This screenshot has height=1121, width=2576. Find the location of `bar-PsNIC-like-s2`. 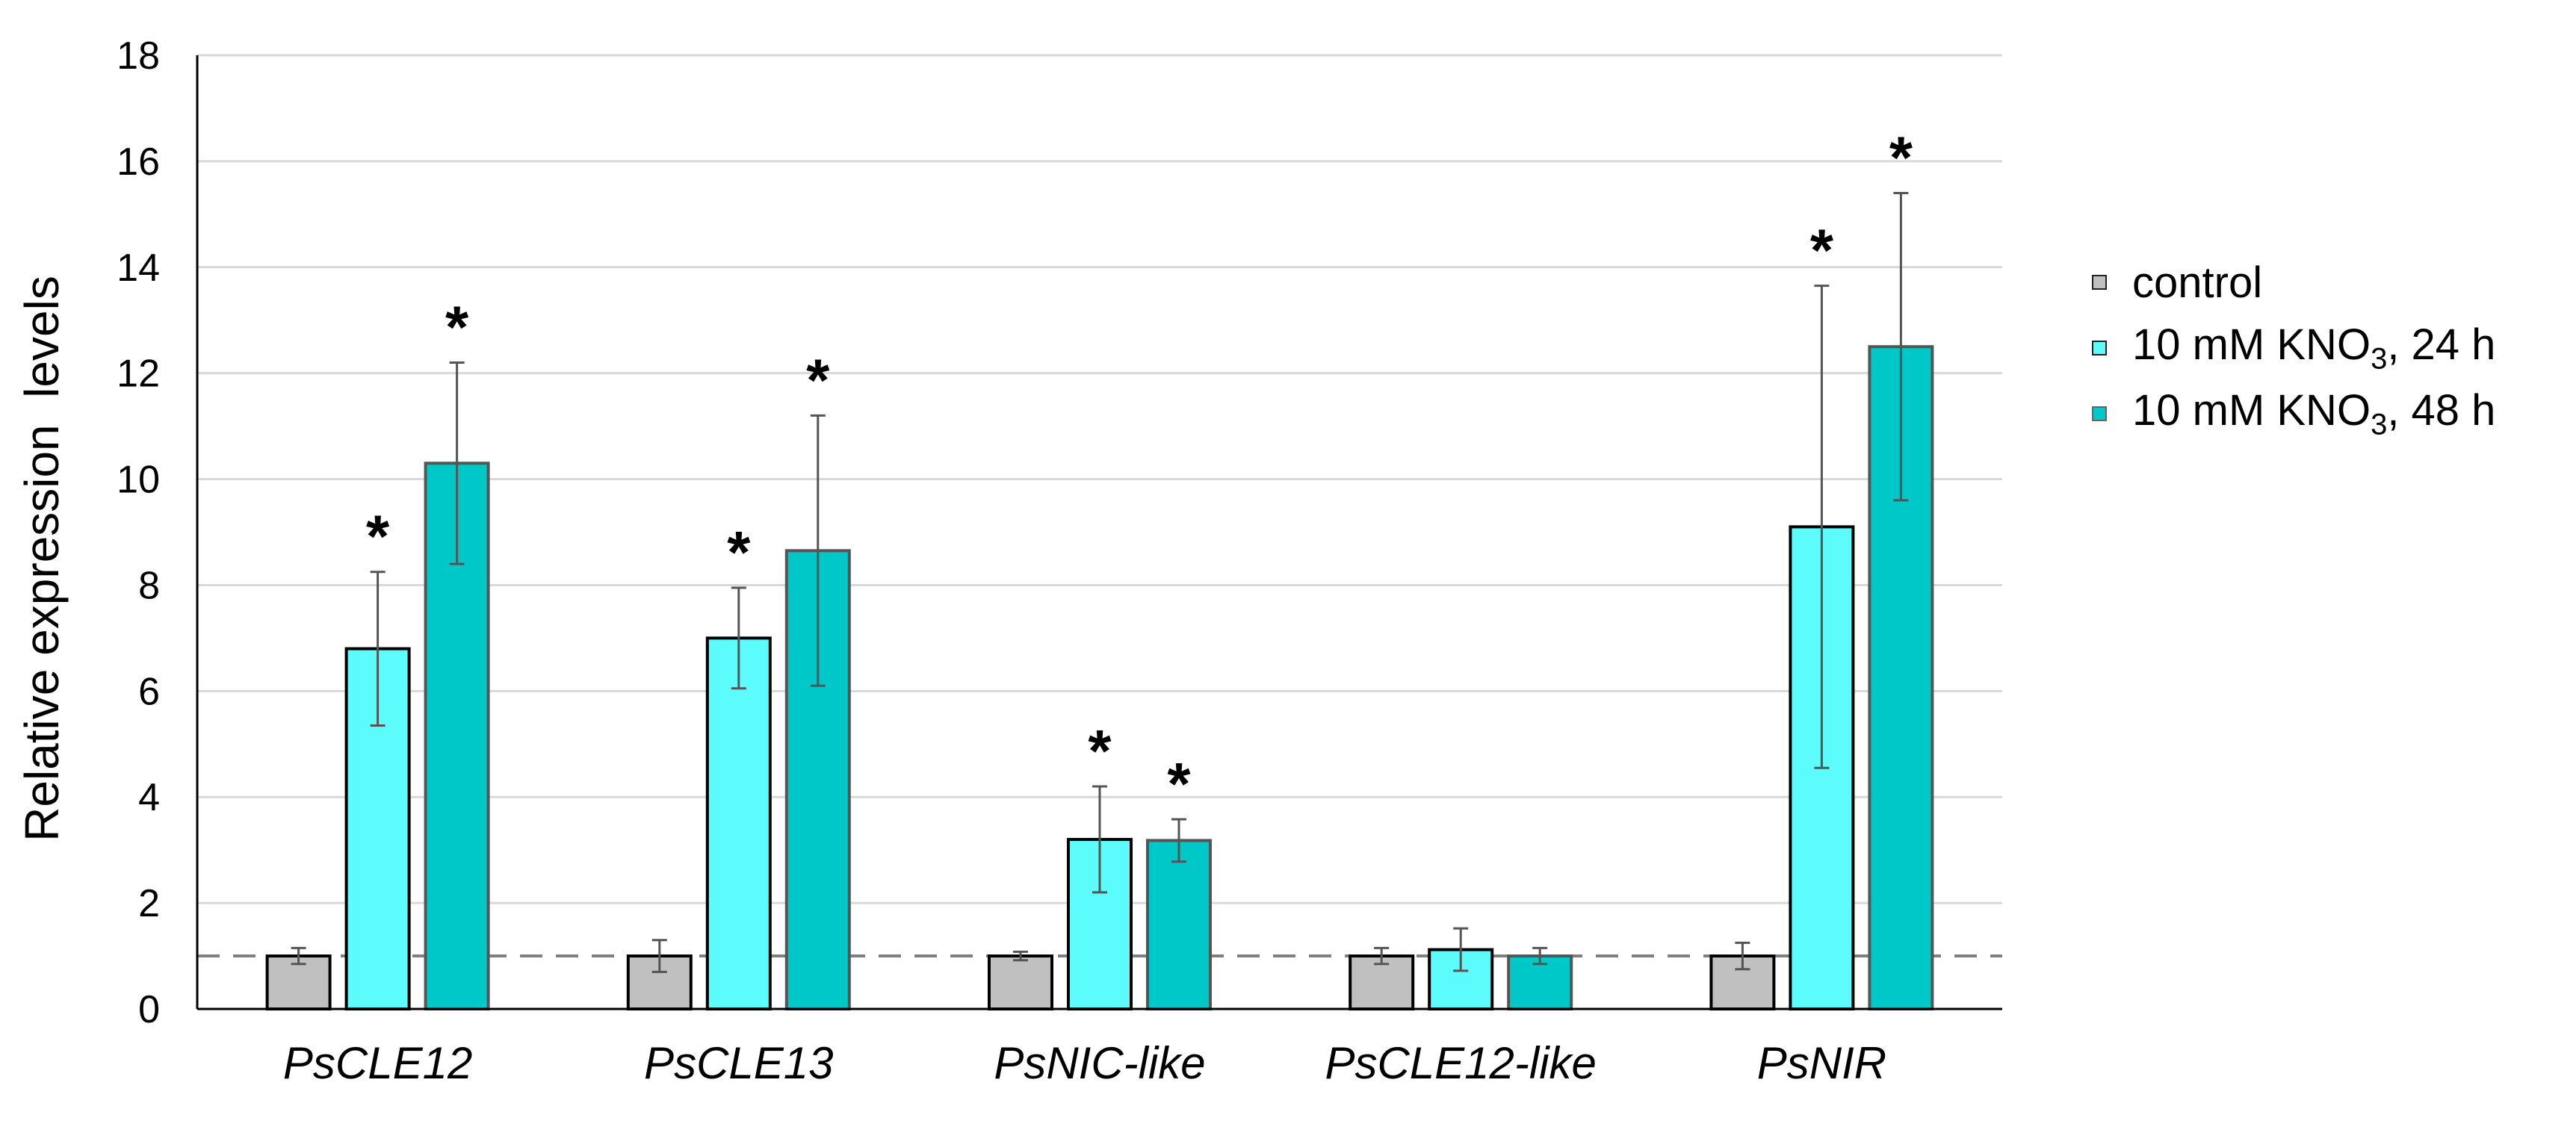

bar-PsNIC-like-s2 is located at coordinates (1179, 924).